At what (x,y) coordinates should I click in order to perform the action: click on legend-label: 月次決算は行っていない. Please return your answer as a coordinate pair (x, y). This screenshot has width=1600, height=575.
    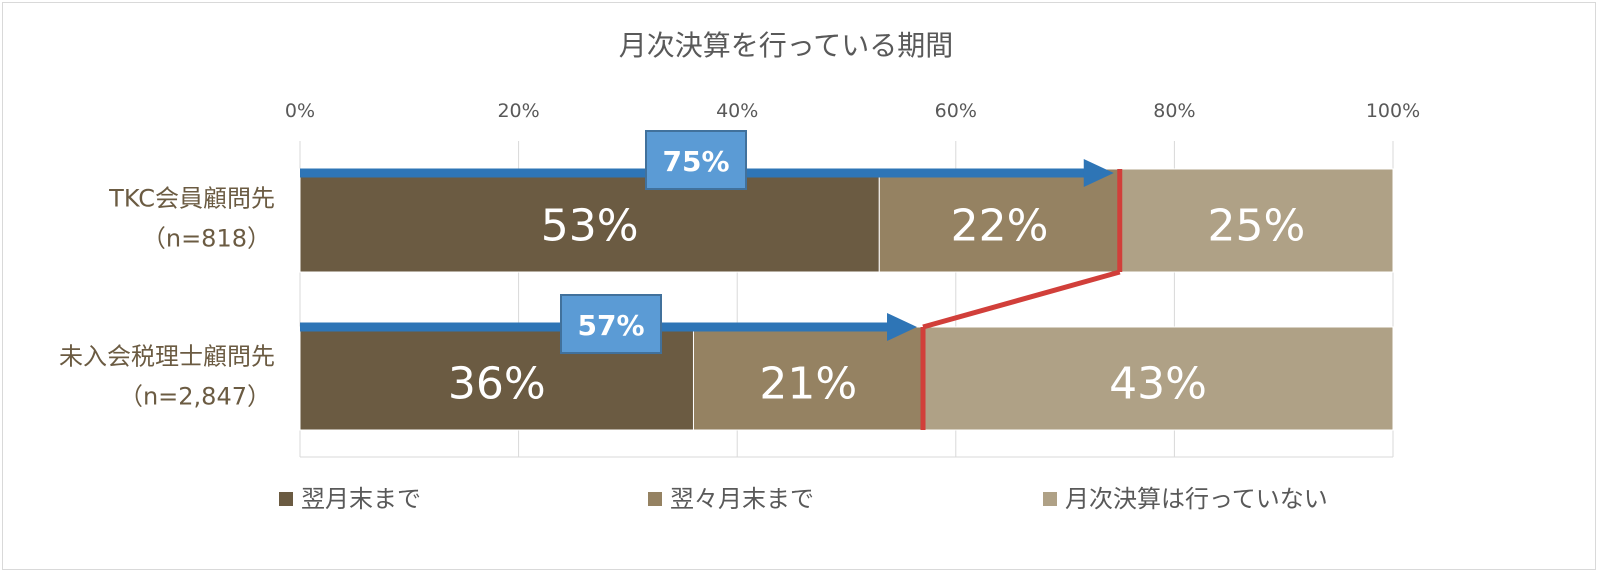
    Looking at the image, I should click on (1196, 499).